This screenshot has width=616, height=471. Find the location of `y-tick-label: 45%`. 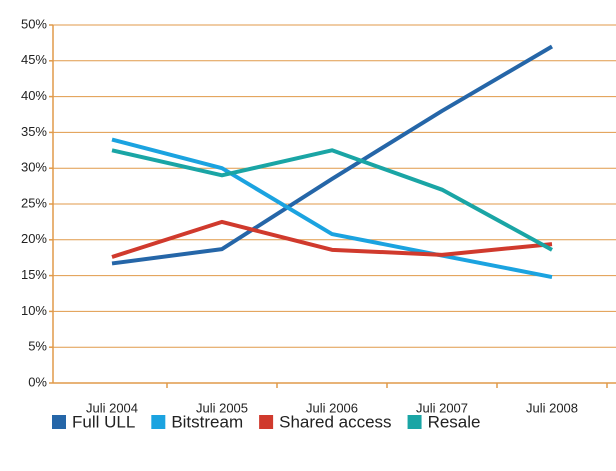

y-tick-label: 45% is located at coordinates (34, 59).